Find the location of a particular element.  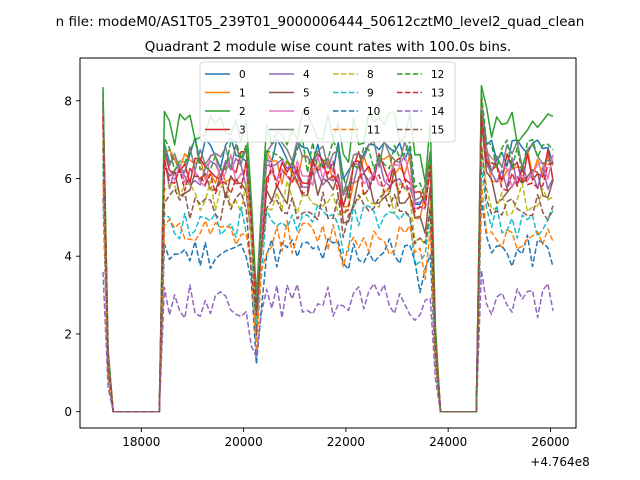

y-tick-label: 4 is located at coordinates (68, 257).